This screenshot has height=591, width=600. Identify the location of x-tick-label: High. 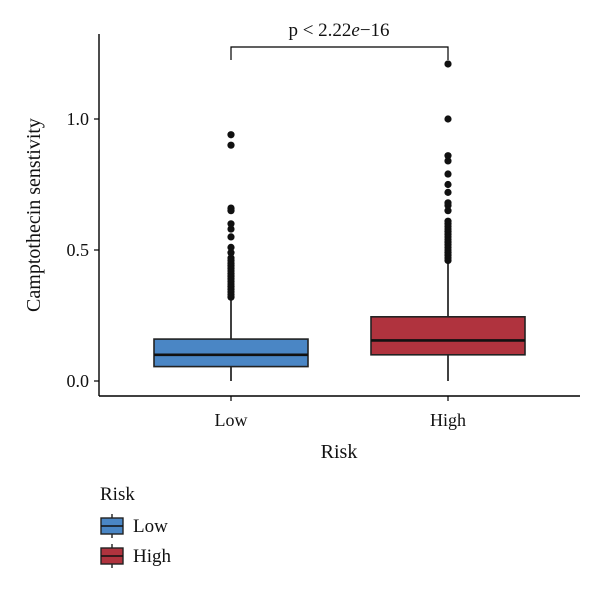
(448, 420).